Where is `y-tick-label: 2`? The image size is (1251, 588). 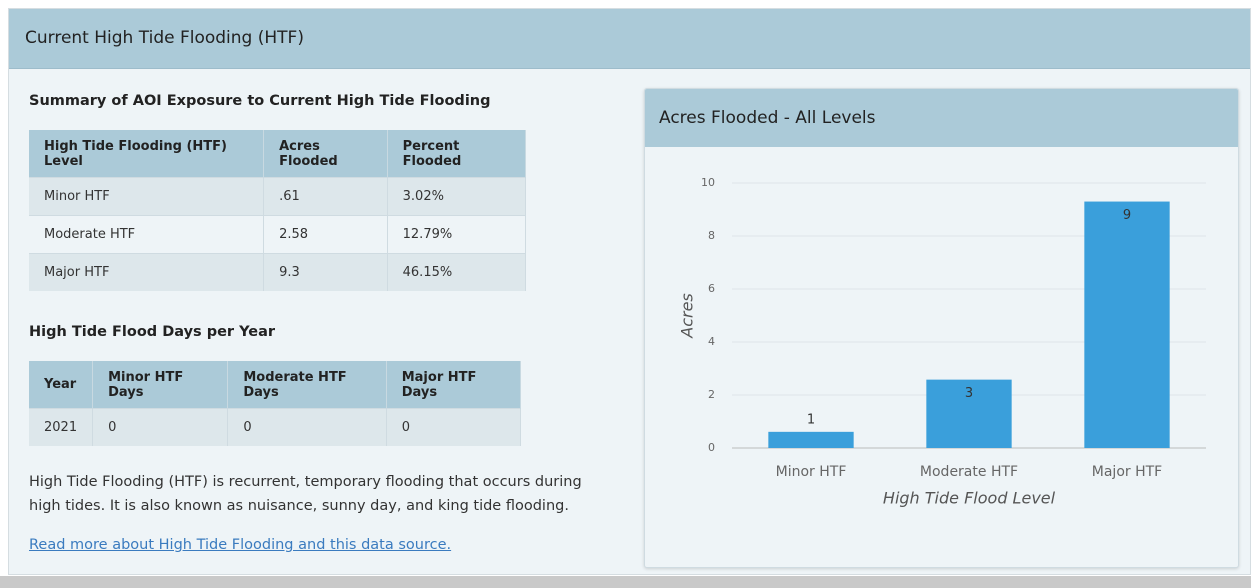 y-tick-label: 2 is located at coordinates (711, 394).